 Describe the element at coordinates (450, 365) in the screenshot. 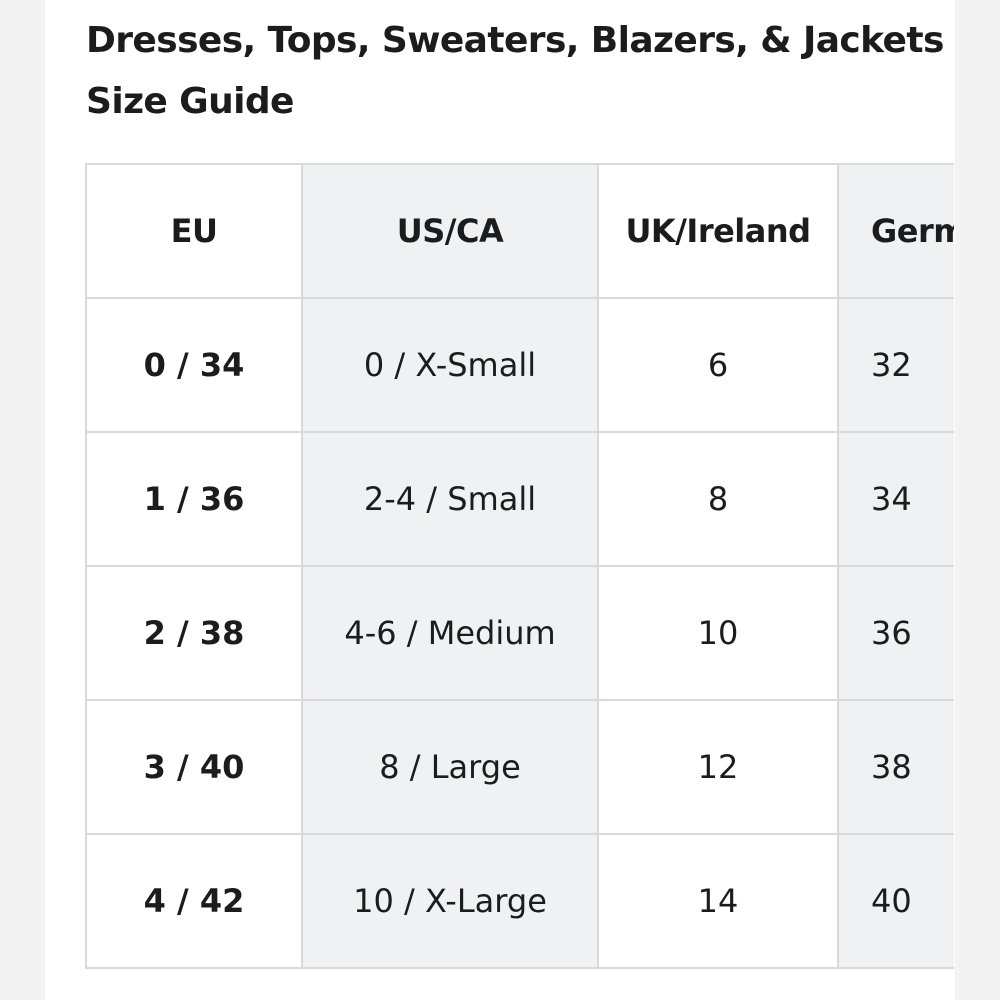

I see `cell-us-ca: 0 / X-Small` at that location.